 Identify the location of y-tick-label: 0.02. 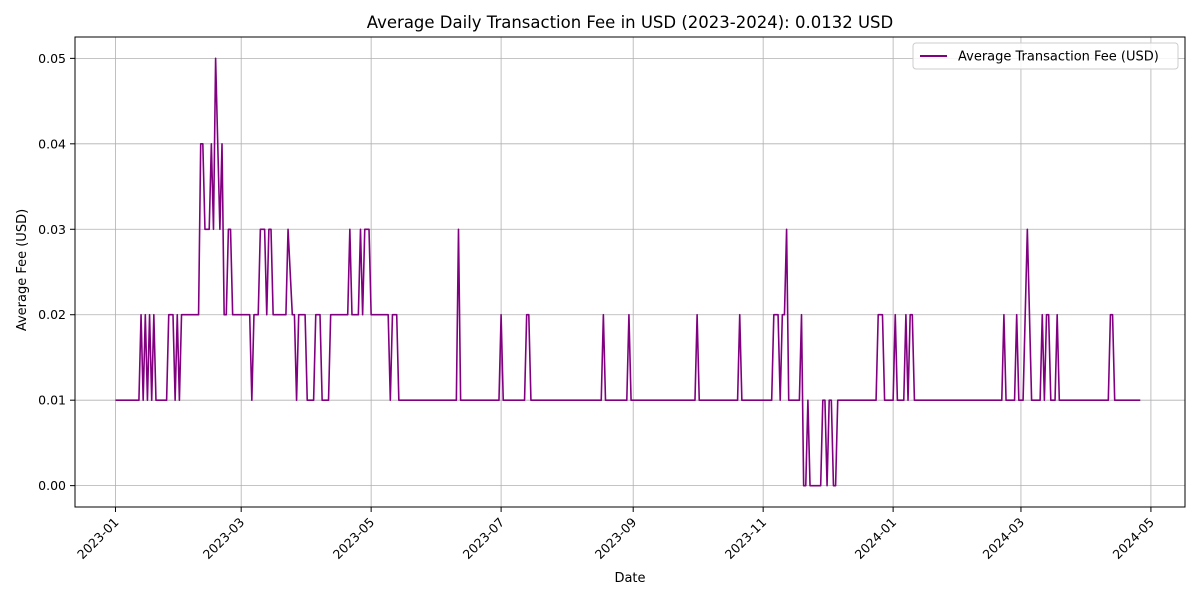
(52, 314).